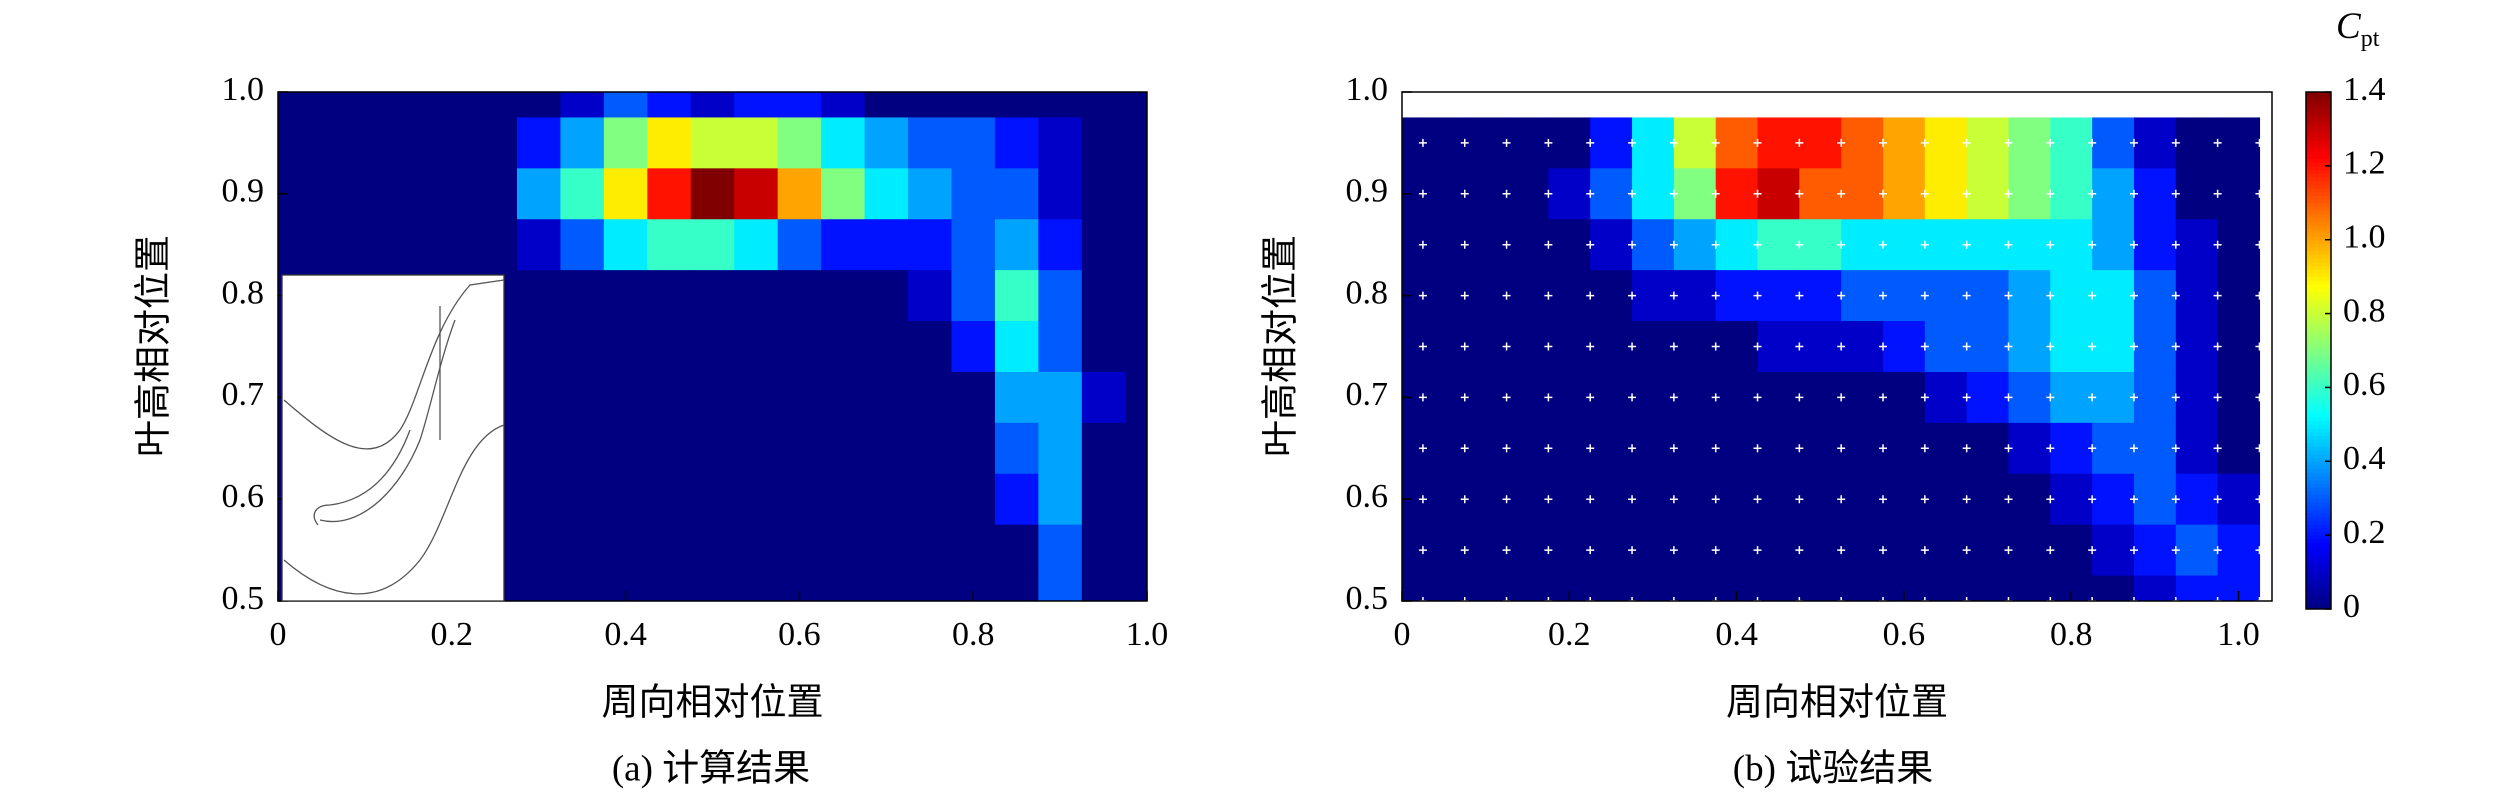  Describe the element at coordinates (2364, 237) in the screenshot. I see `colorbar-tick-label: 1.0` at that location.